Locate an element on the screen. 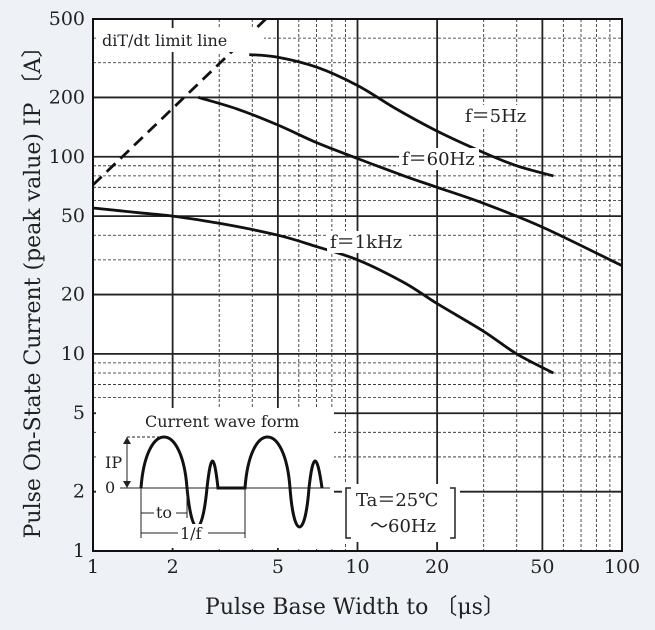  conditions-box: Ta＝25℃ ～60Hz is located at coordinates (401, 513).